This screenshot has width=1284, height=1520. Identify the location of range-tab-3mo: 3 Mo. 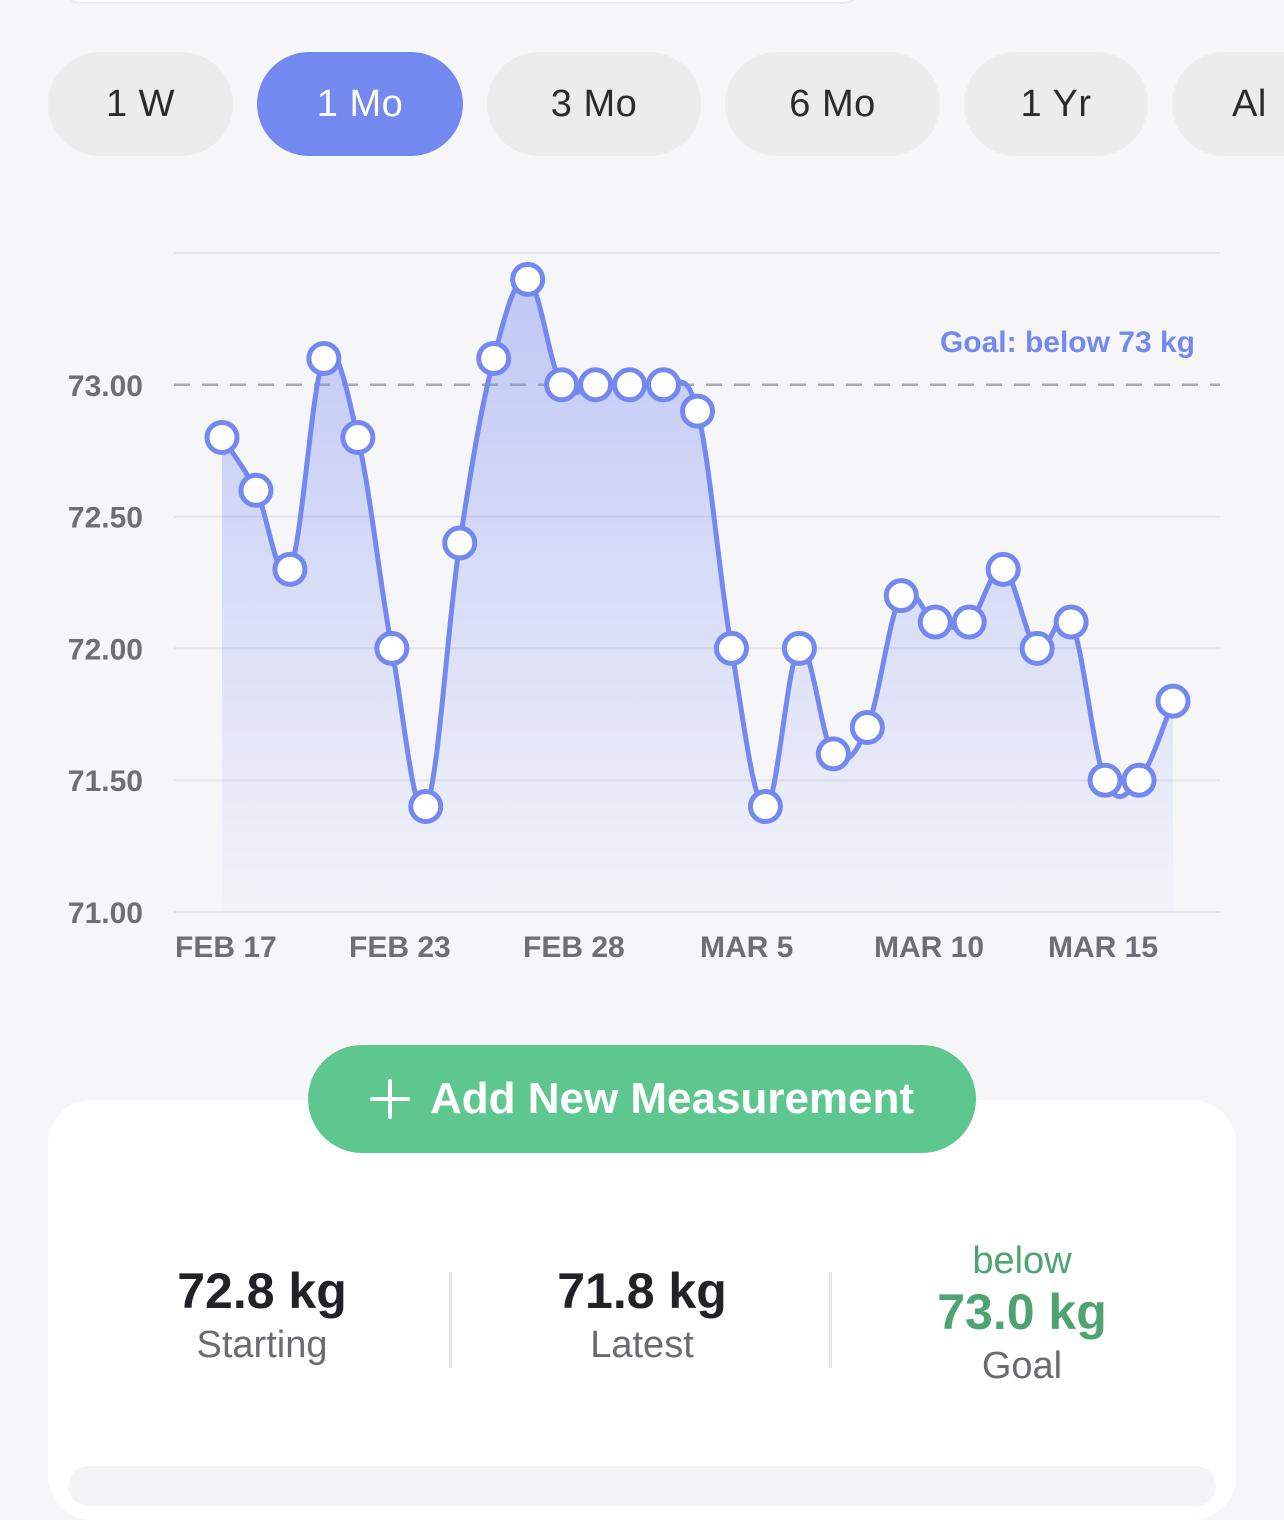
(594, 104).